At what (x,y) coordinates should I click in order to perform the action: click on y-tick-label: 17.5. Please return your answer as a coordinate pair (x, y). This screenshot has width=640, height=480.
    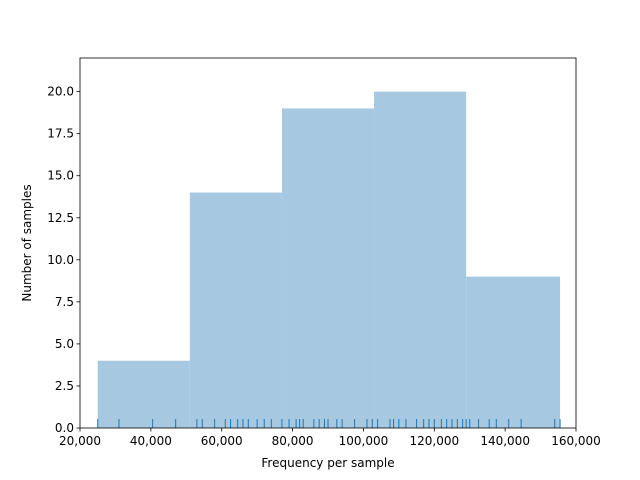
    Looking at the image, I should click on (60, 134).